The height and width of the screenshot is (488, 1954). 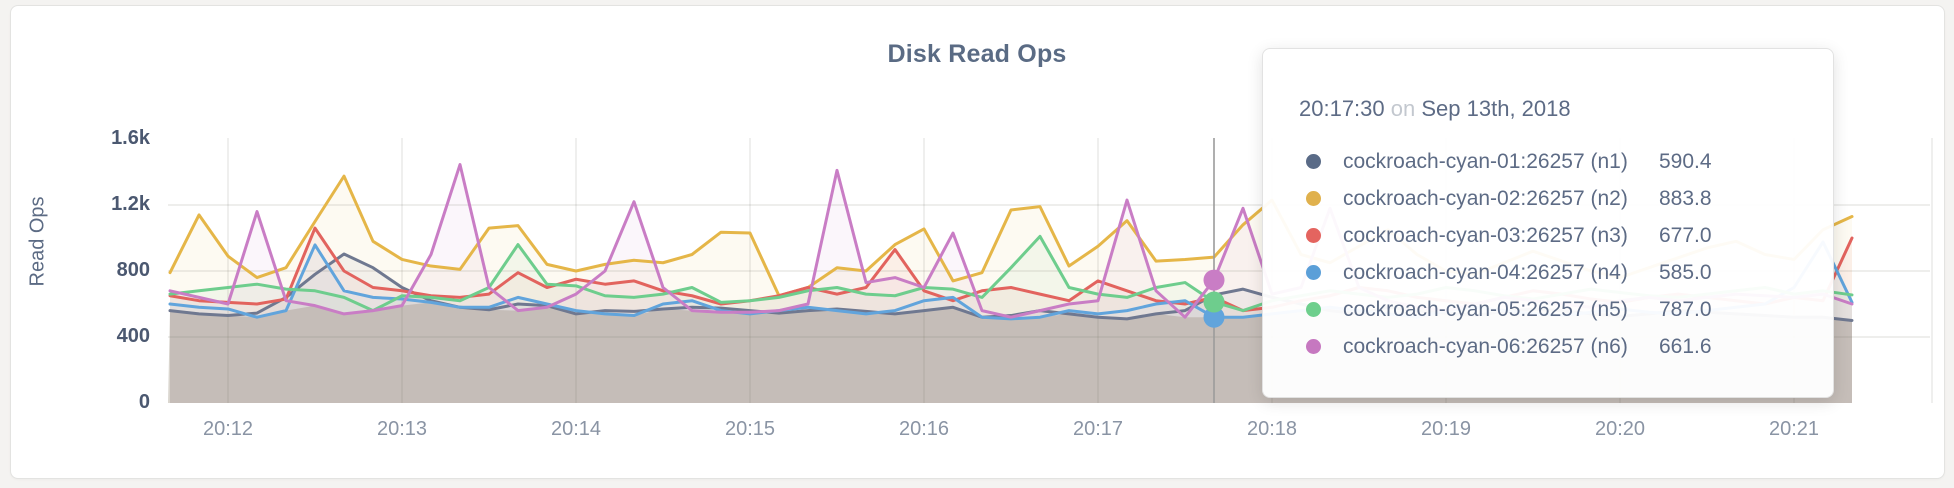 What do you see at coordinates (576, 429) in the screenshot?
I see `x-tick-label: 20:14` at bounding box center [576, 429].